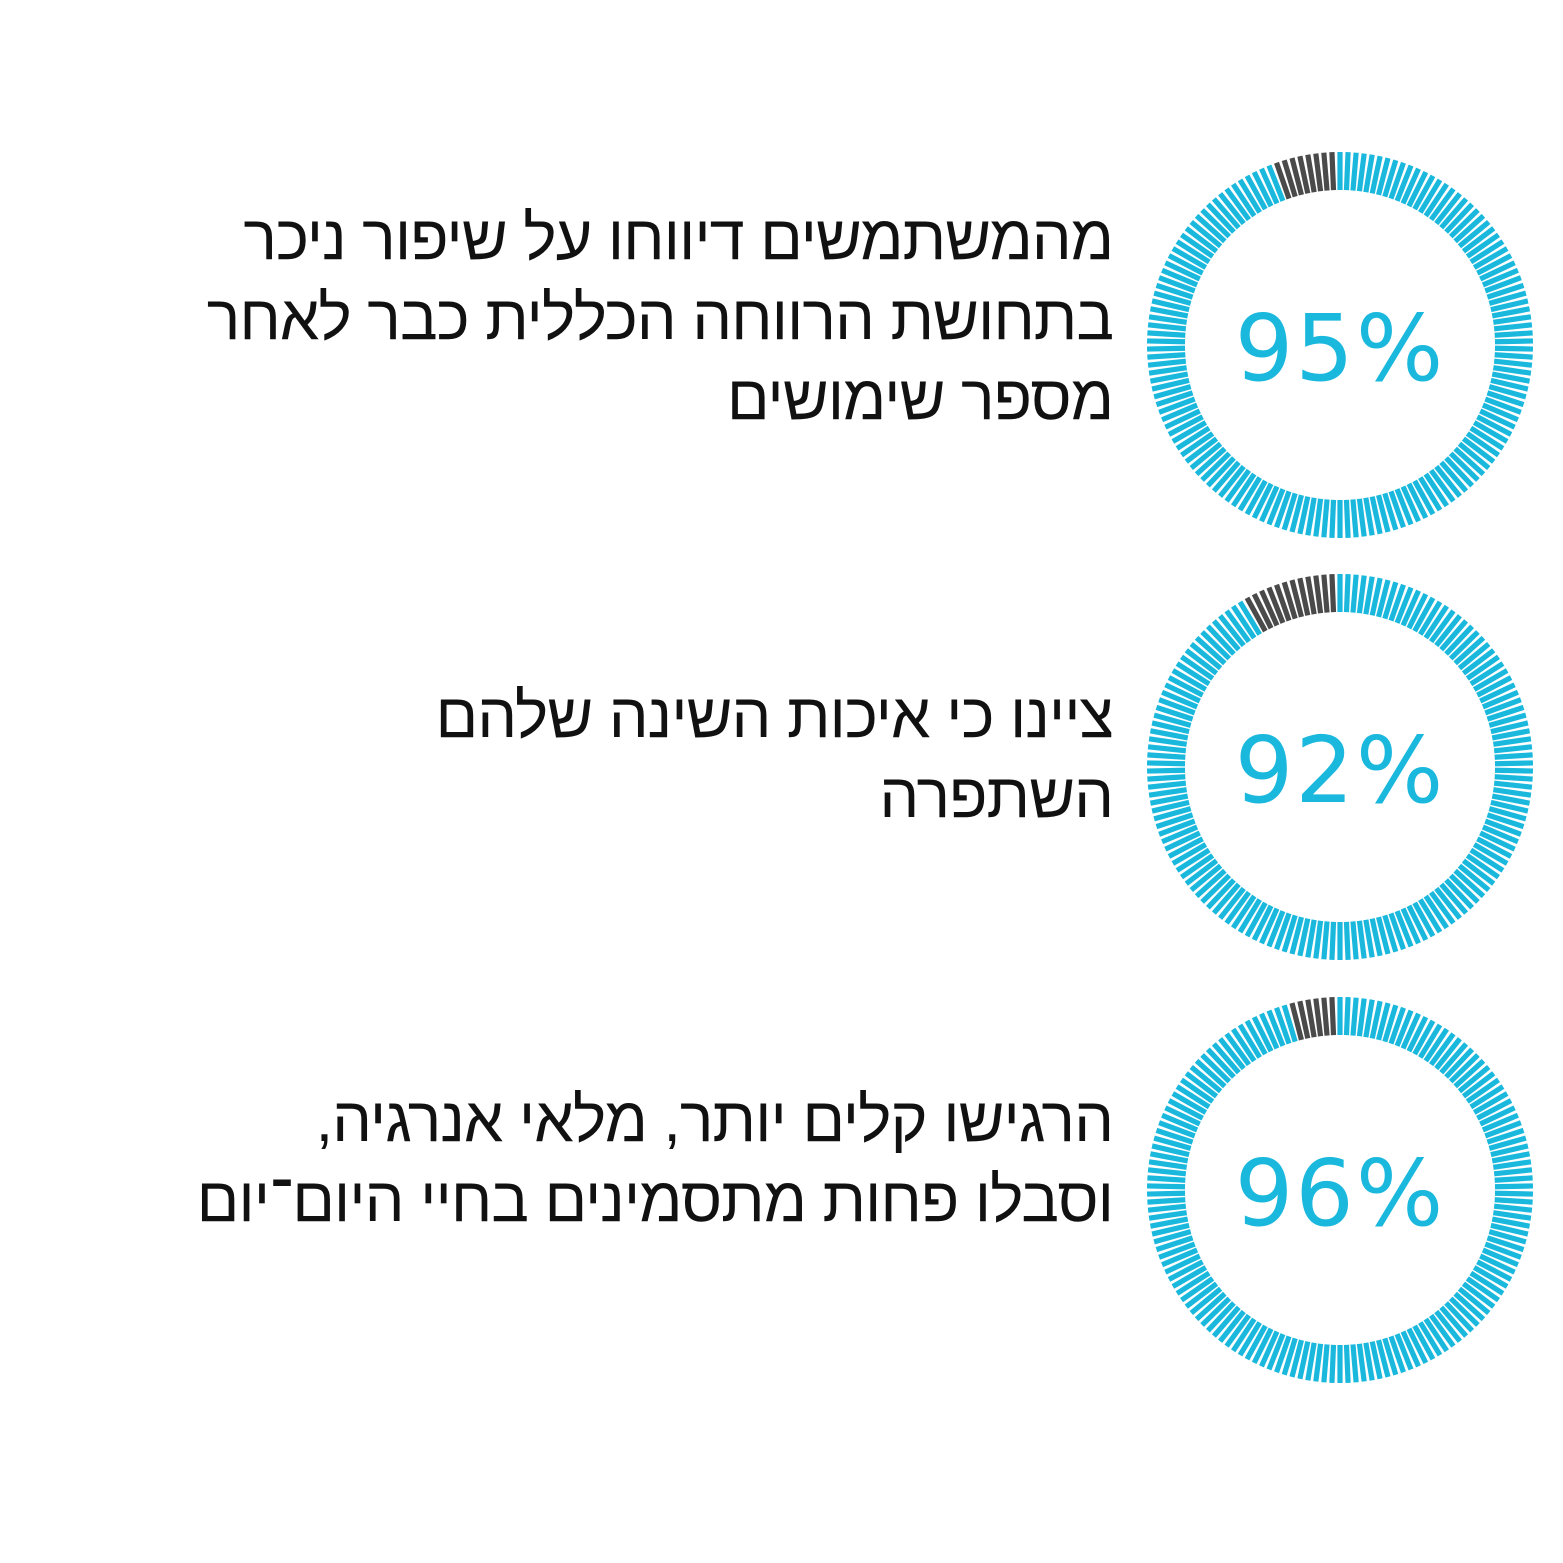 This screenshot has width=1563, height=1563. I want to click on donut-value-label: 96%, so click(1340, 1193).